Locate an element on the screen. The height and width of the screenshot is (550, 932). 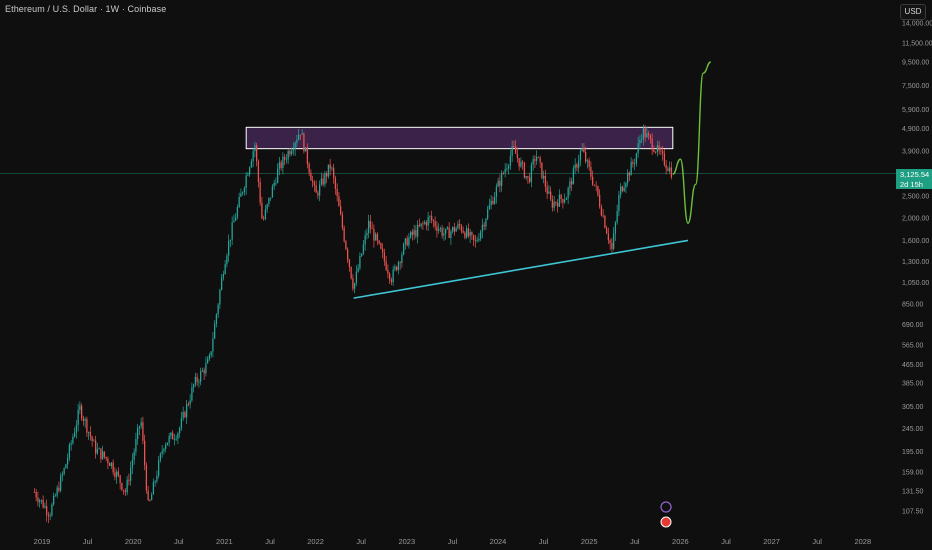
price-tick-label: 1,050.00 is located at coordinates (915, 283).